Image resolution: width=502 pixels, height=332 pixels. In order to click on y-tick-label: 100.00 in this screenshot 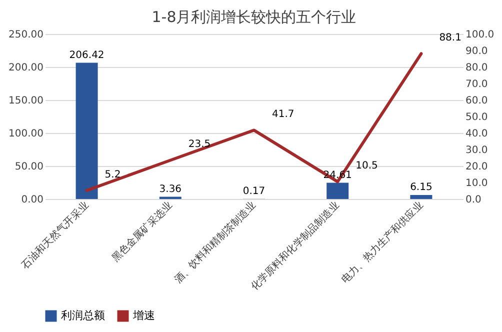, I will do `click(26, 134)`.